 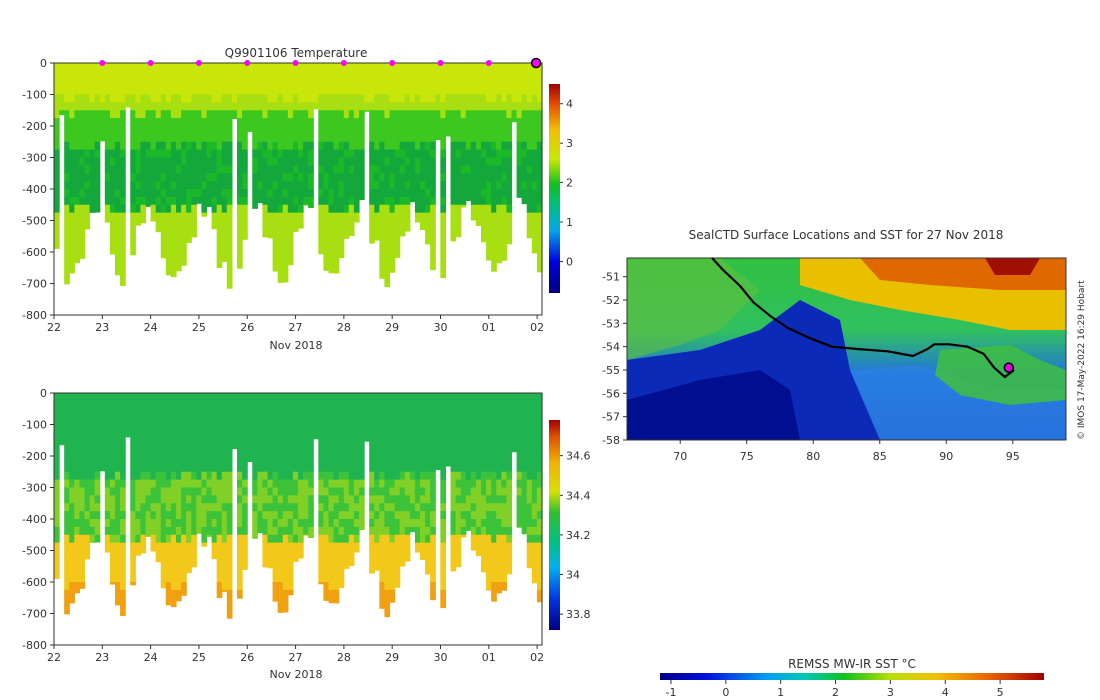 What do you see at coordinates (296, 657) in the screenshot?
I see `salinity-x-tick-label: 27` at bounding box center [296, 657].